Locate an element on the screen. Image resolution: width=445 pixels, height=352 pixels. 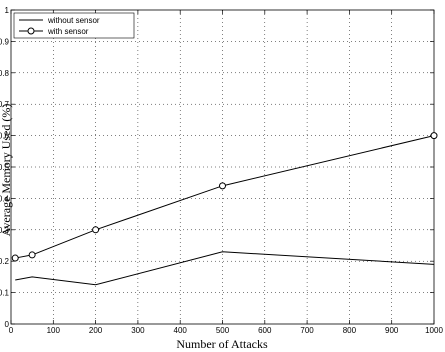
legend: without sensor with sensor is located at coordinates (74, 25).